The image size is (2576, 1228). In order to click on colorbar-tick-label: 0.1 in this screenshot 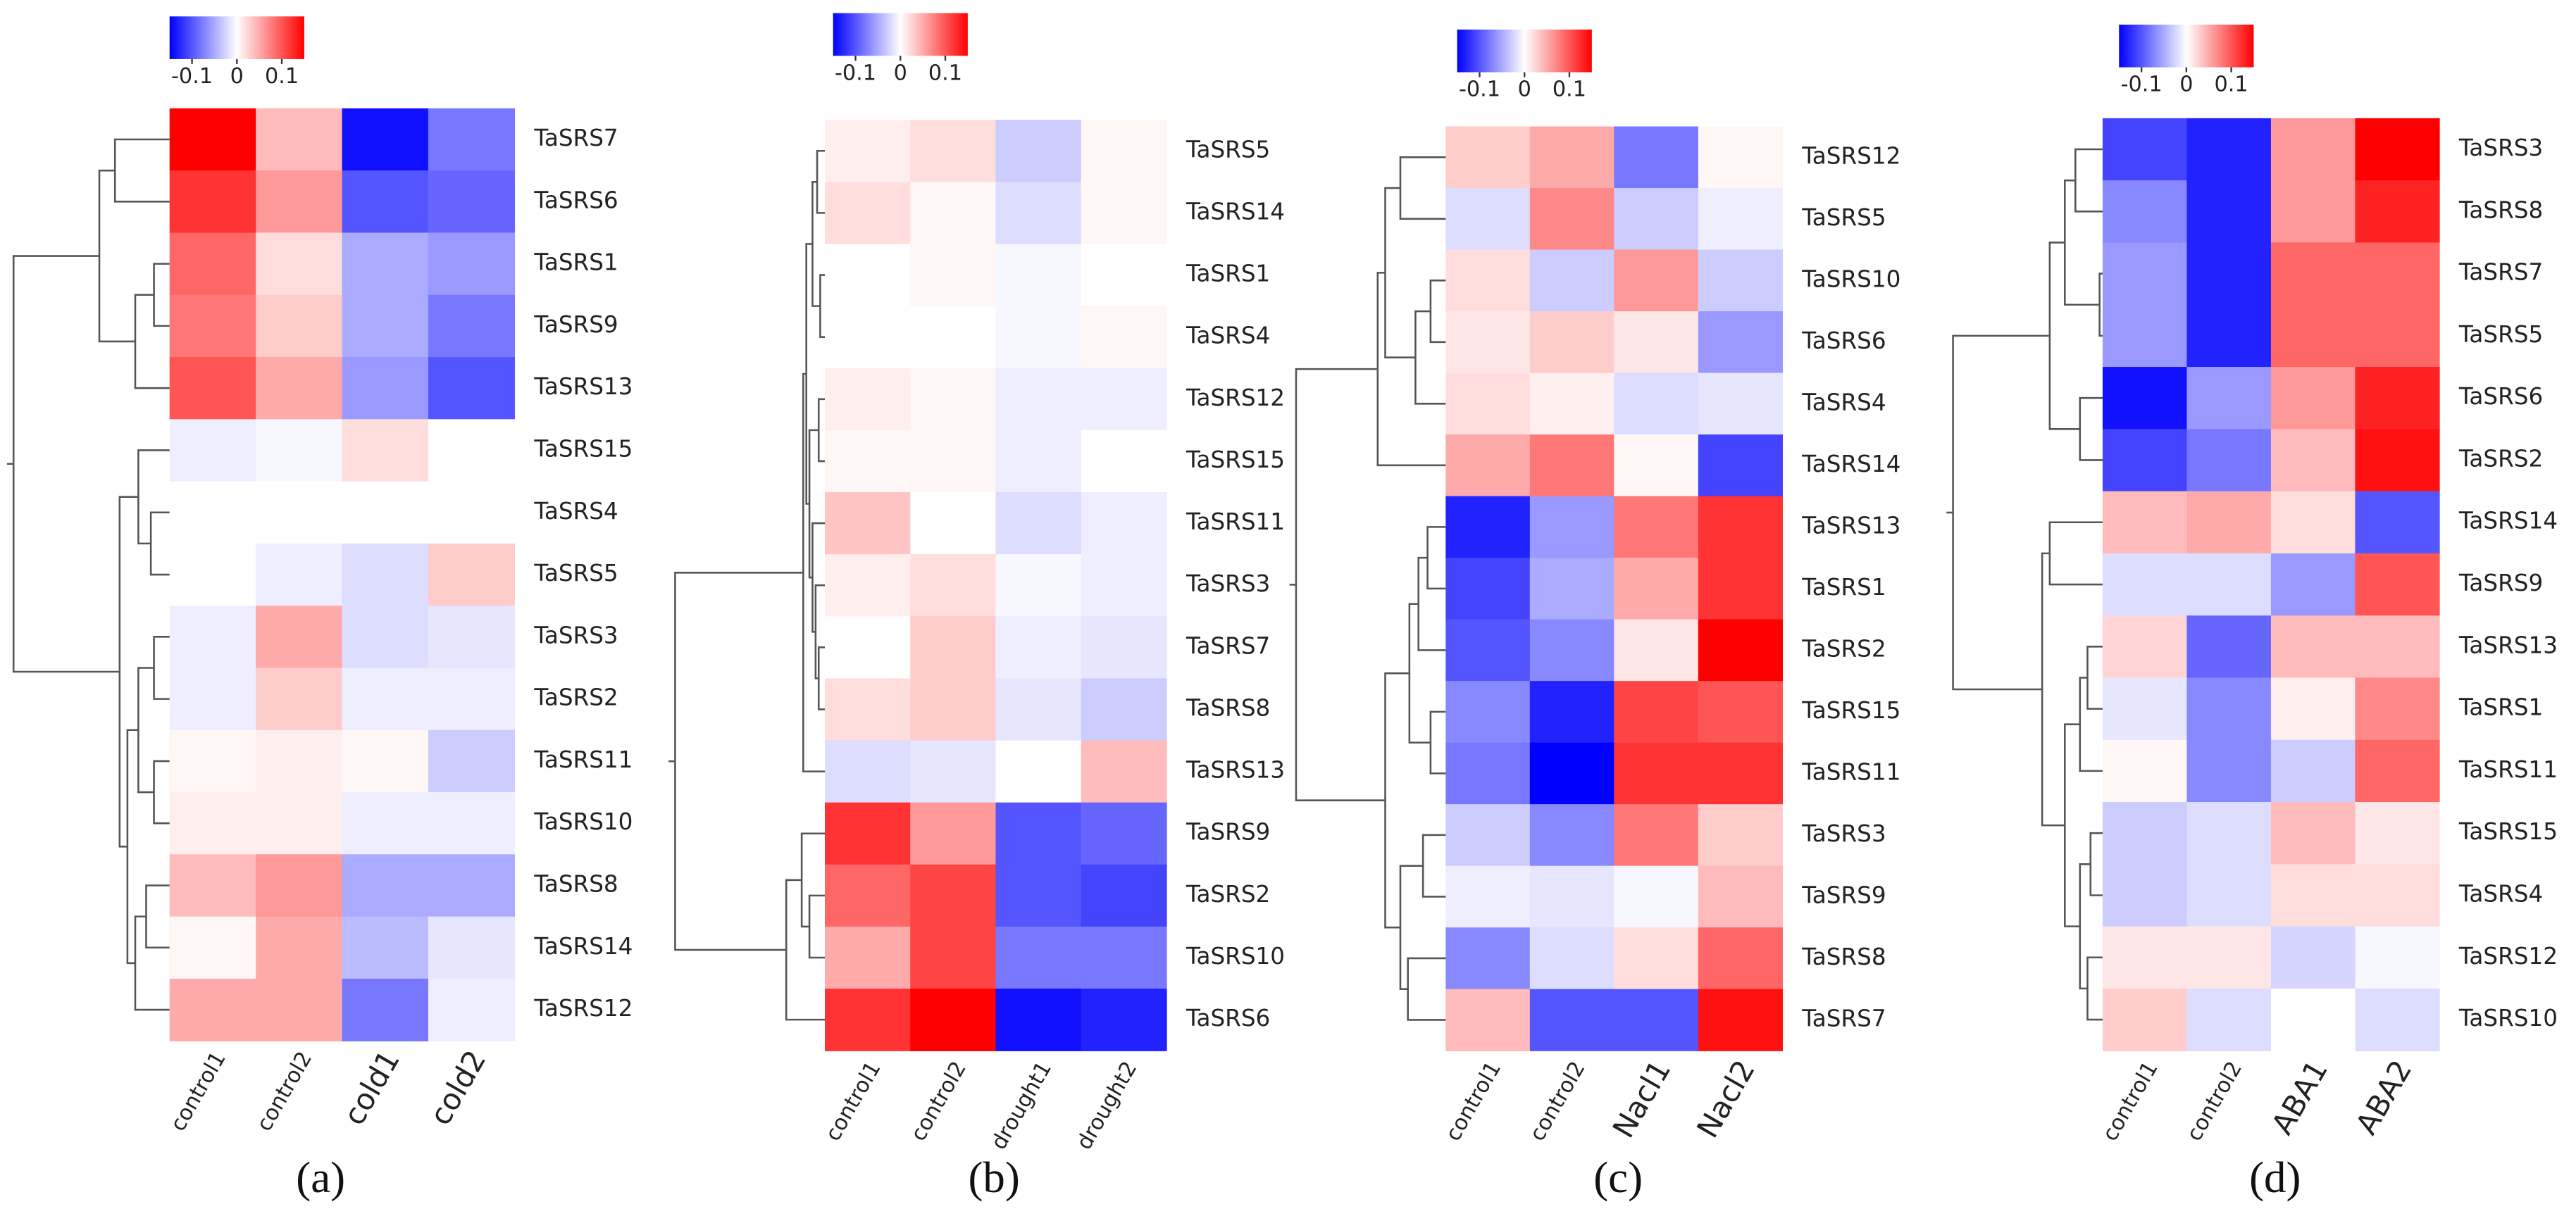, I will do `click(2231, 85)`.